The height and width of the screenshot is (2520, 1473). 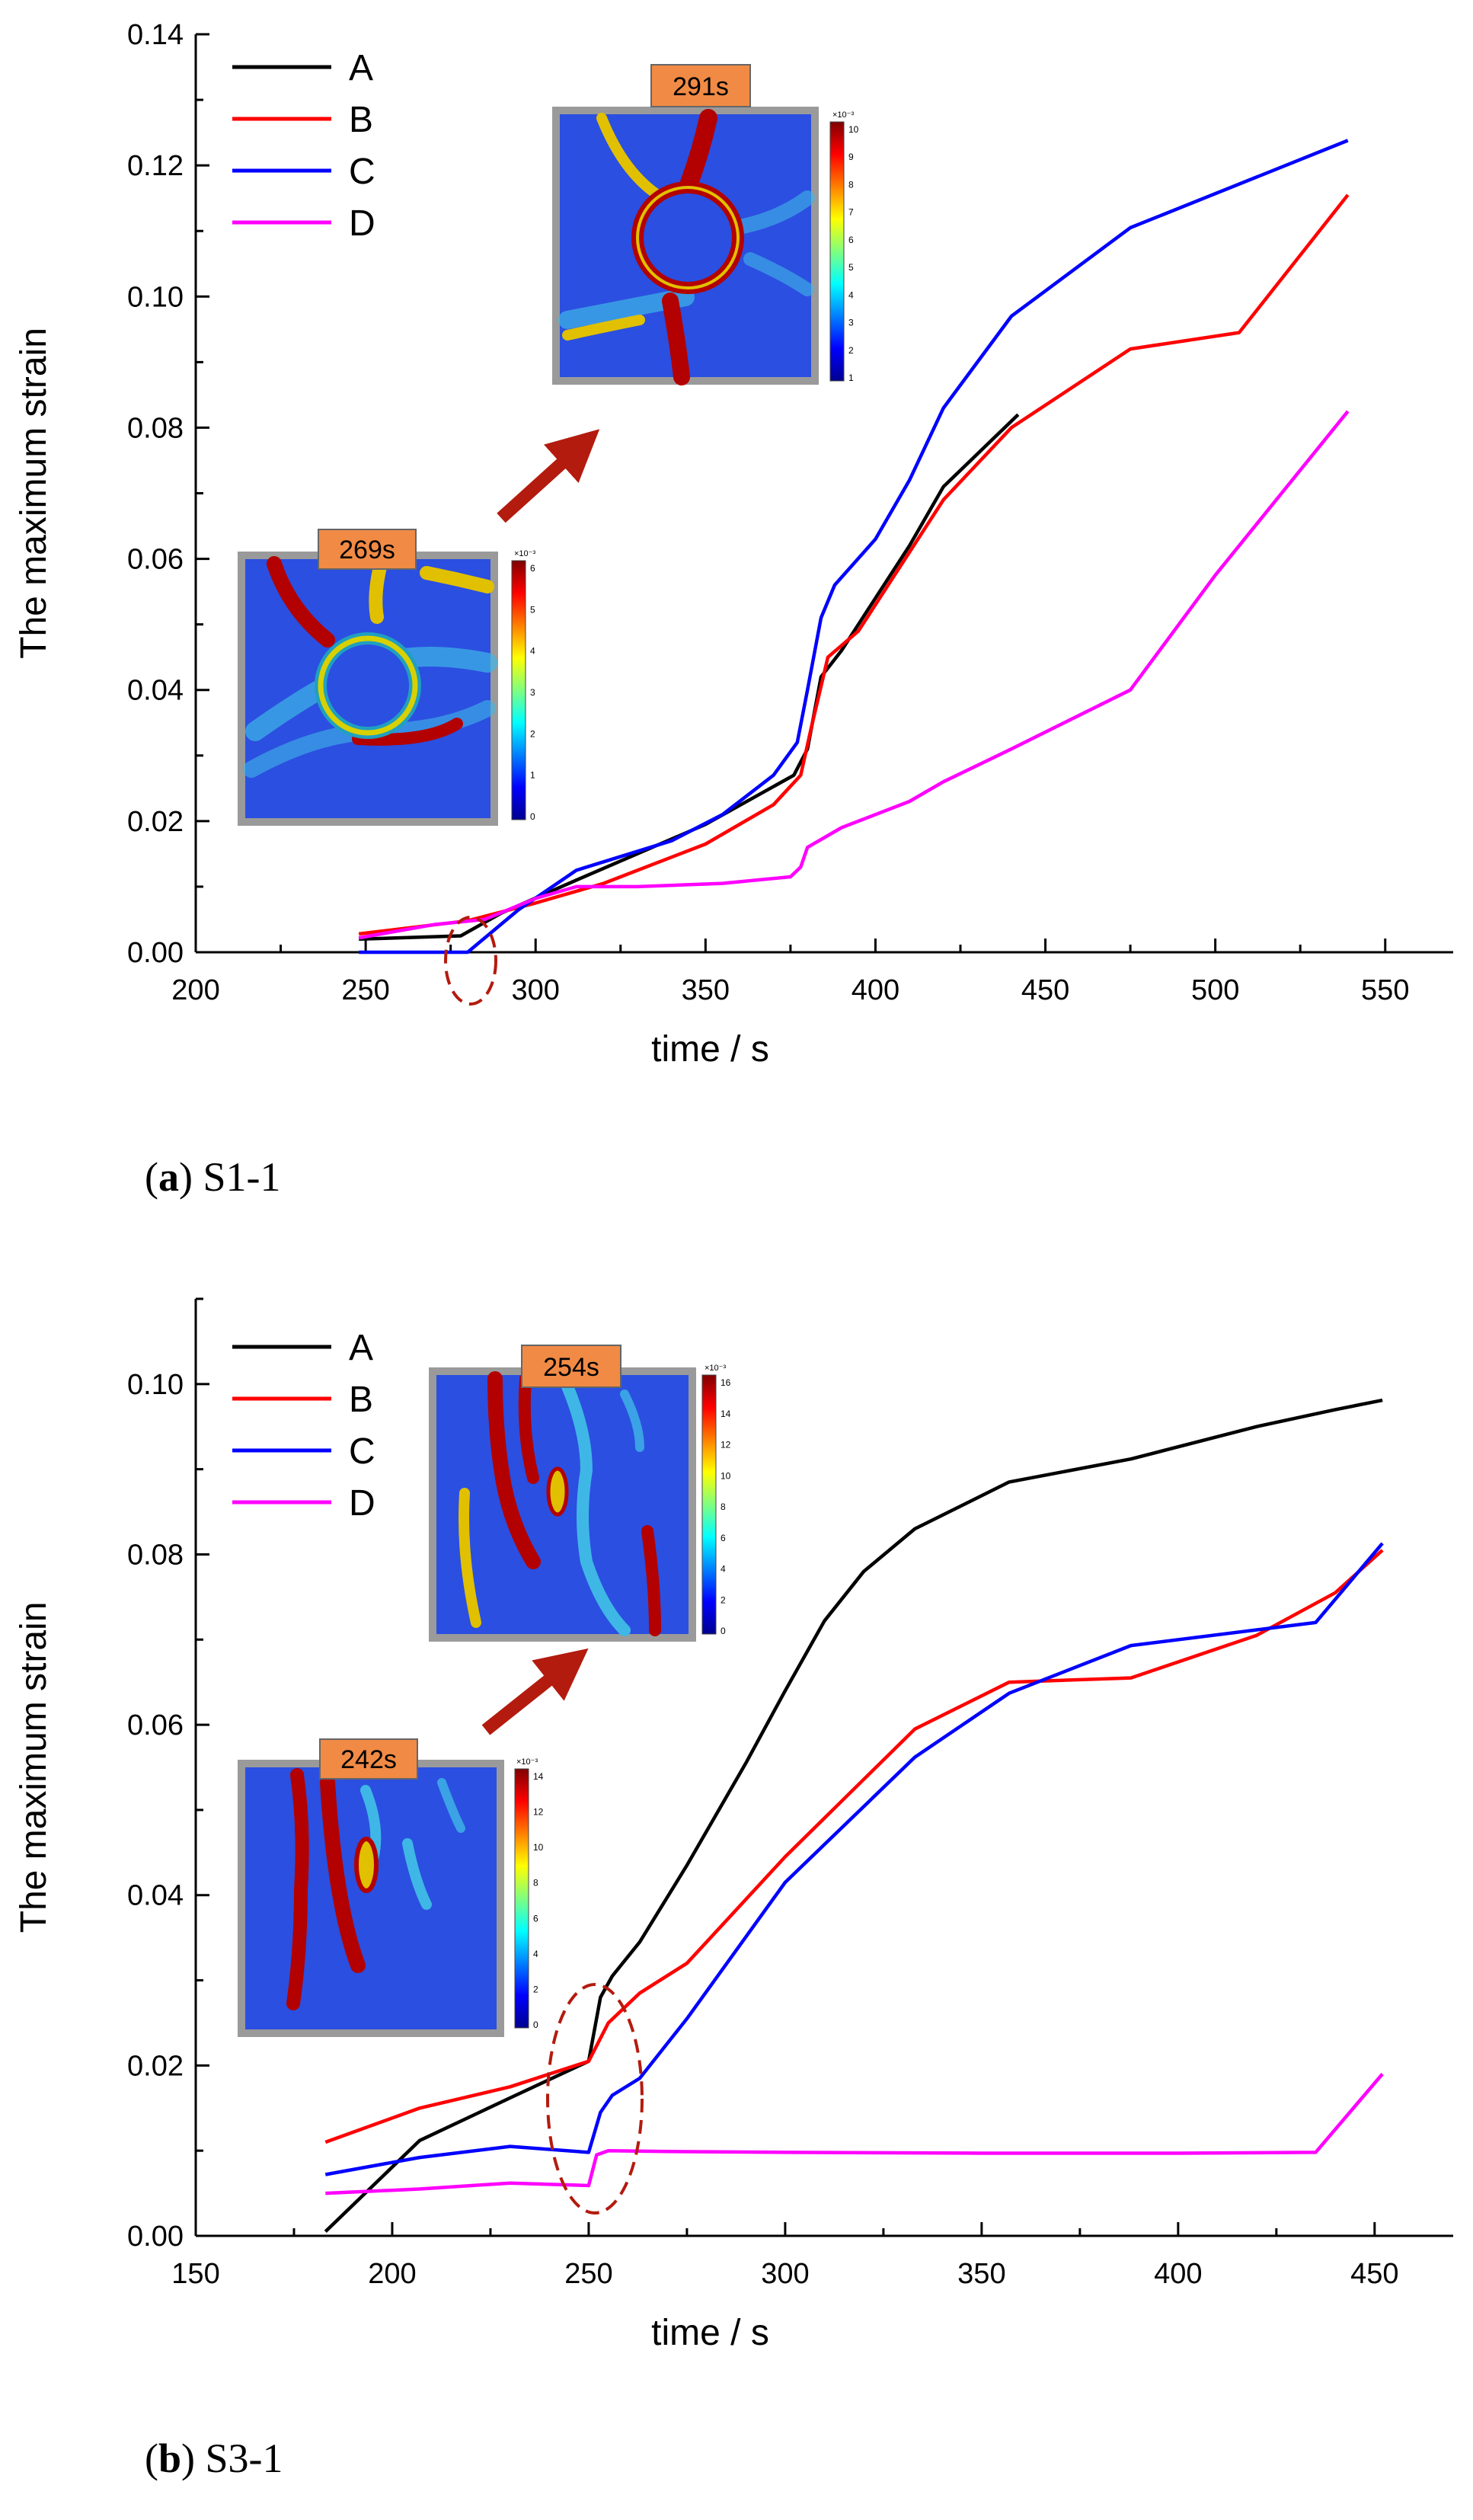 I want to click on inset-label-254s: 254s, so click(x=571, y=1366).